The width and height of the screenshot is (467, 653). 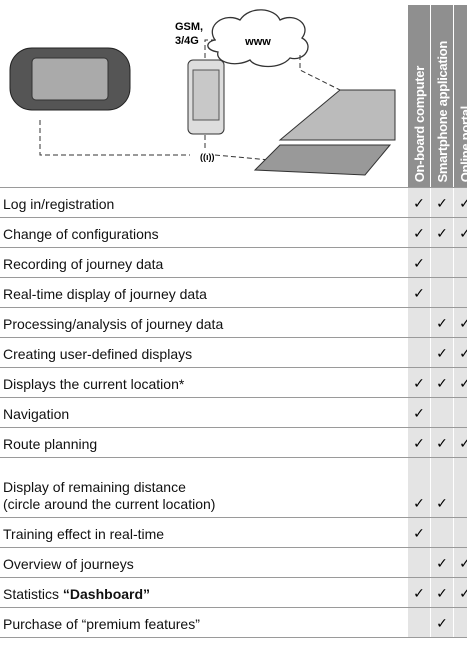 I want to click on column-header: On-board computer, so click(x=419, y=96).